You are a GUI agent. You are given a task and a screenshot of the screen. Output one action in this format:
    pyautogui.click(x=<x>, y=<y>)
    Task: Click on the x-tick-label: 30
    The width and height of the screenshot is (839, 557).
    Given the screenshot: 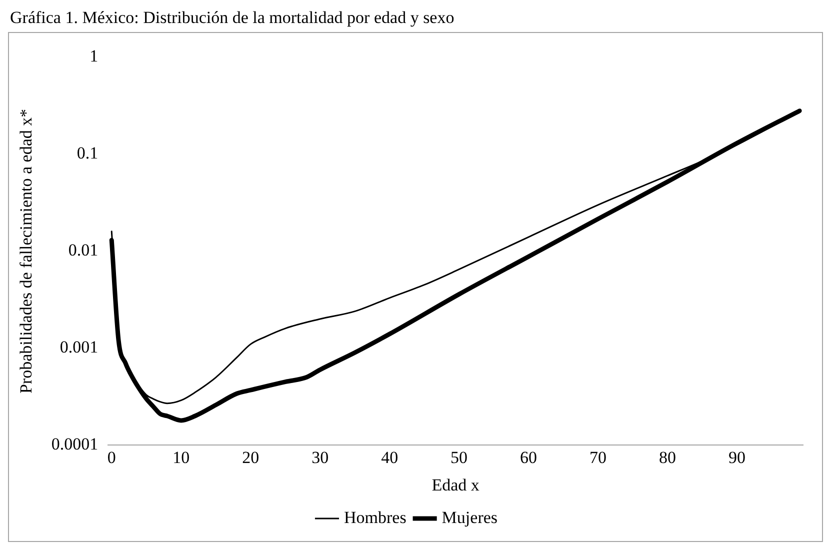 What is the action you would take?
    pyautogui.click(x=320, y=457)
    